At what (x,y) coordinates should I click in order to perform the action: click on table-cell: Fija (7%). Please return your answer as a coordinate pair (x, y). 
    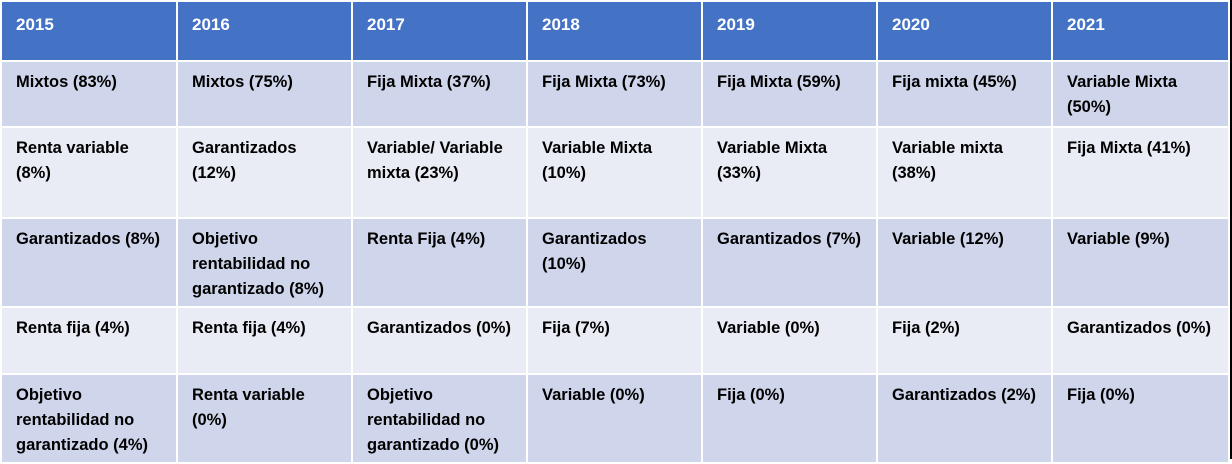
    Looking at the image, I should click on (614, 340).